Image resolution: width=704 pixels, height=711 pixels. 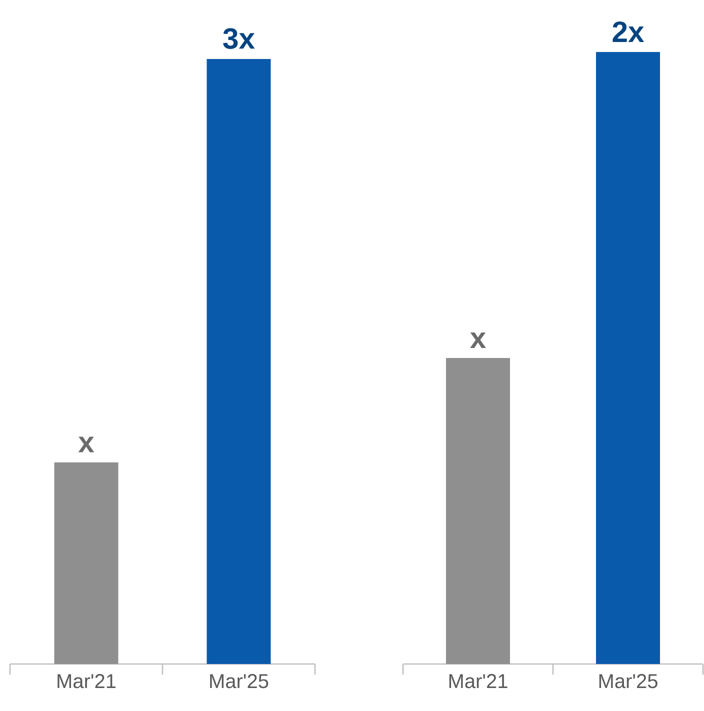 I want to click on data-label: 3x, so click(x=239, y=38).